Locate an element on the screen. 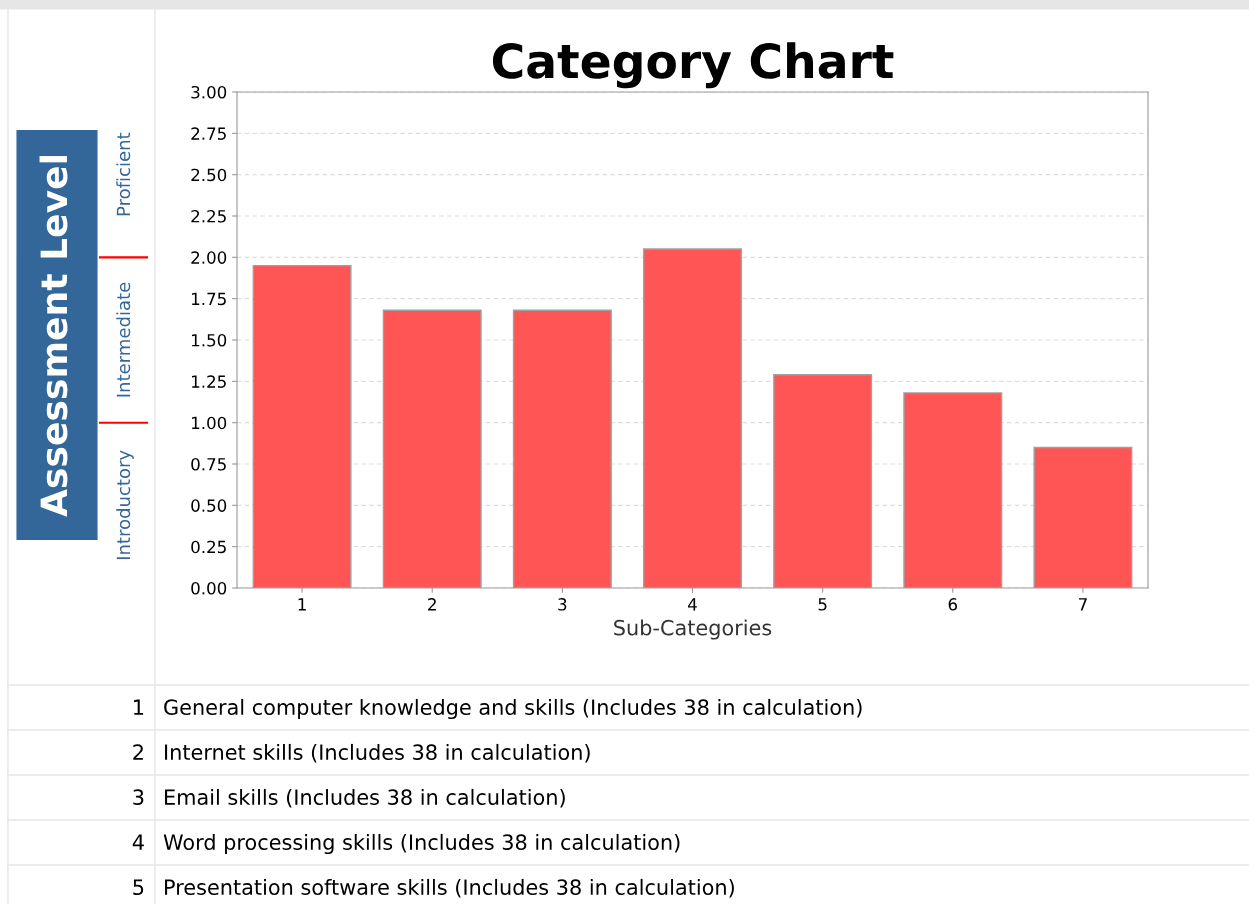 The width and height of the screenshot is (1249, 904). category-label: 3 is located at coordinates (138, 797).